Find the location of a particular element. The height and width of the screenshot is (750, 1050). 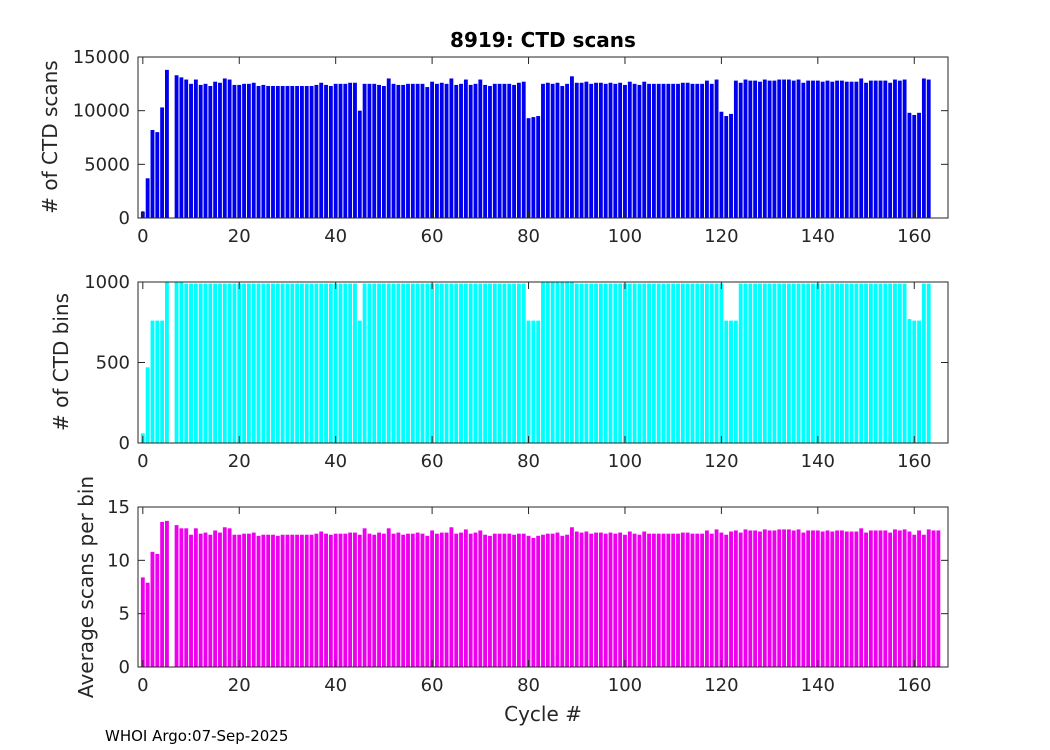

avg-scans-y-label: Average scans per bin is located at coordinates (86, 587).